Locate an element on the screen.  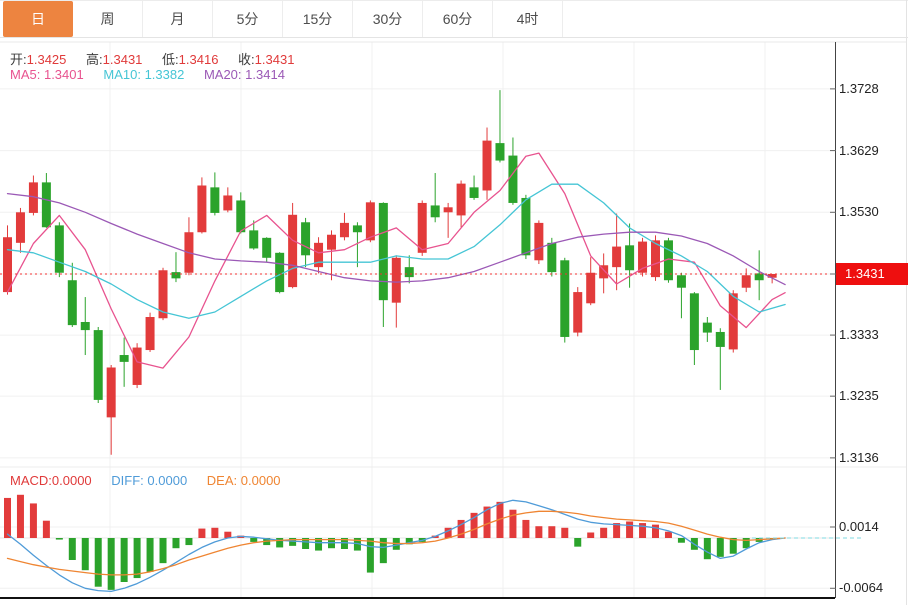
tab-timeframe-4: 15分 is located at coordinates (318, 19).